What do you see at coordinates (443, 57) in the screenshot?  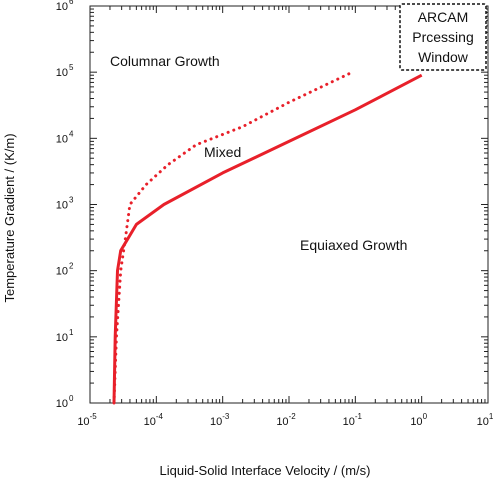 I see `processing-window-line-3: Window` at bounding box center [443, 57].